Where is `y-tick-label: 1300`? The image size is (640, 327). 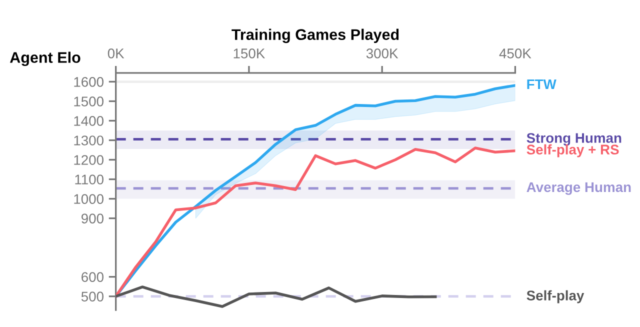
y-tick-label: 1300 is located at coordinates (89, 141).